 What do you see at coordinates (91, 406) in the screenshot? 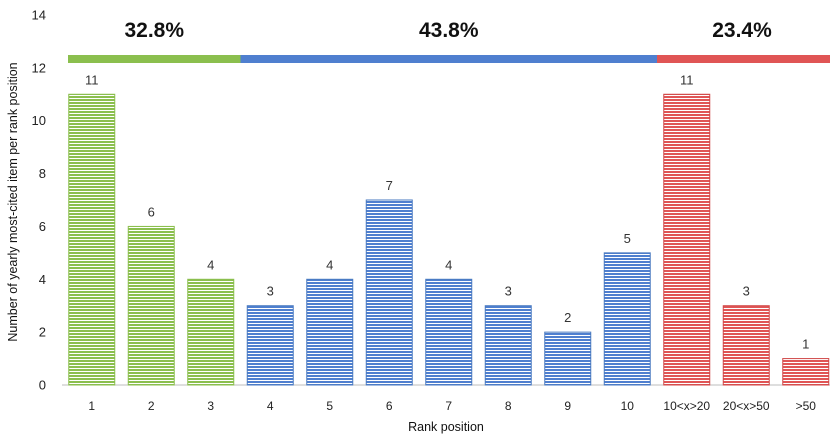
I see `x-tick-label: 1` at bounding box center [91, 406].